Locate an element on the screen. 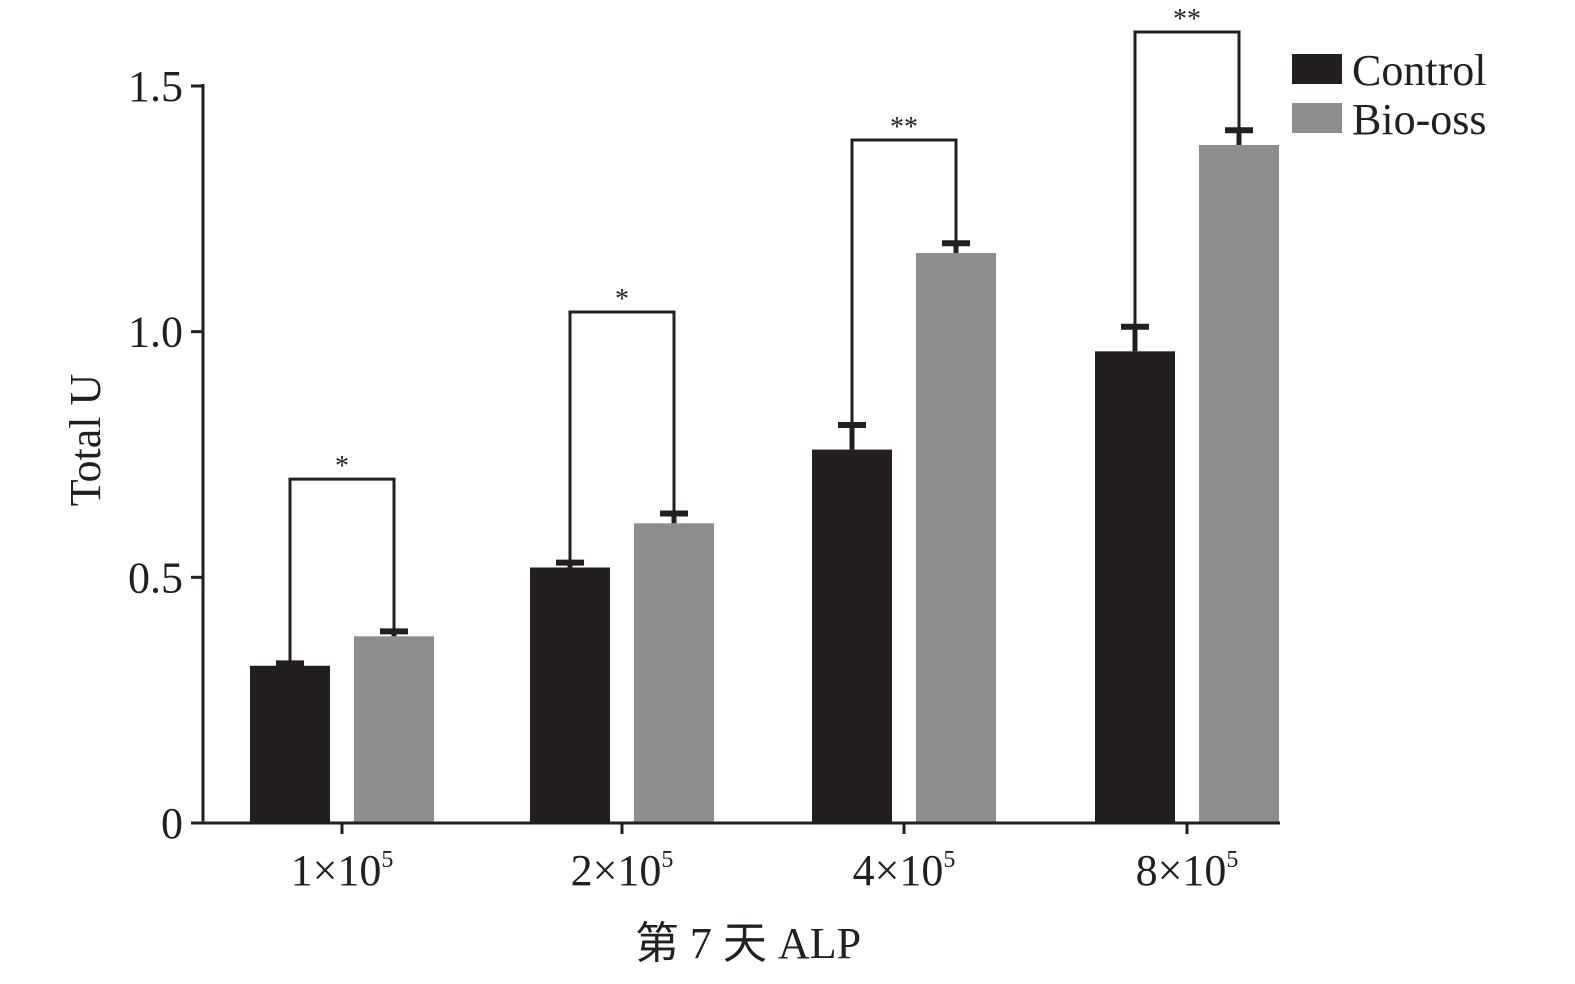  y-tick-label: 0.5 is located at coordinates (155, 577).